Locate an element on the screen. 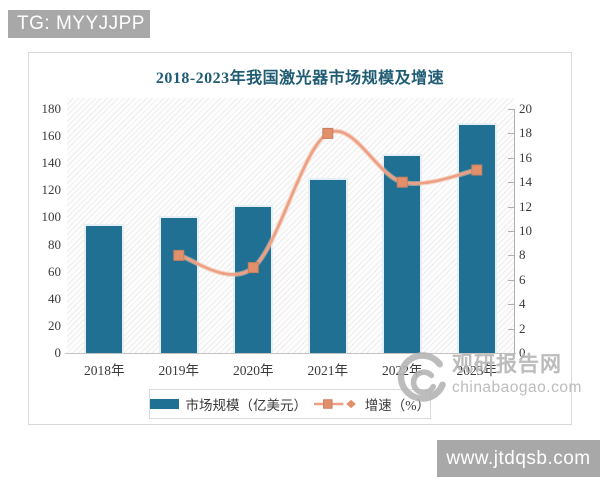 The height and width of the screenshot is (480, 600). left-axis-tick-140: 140 is located at coordinates (51, 163).